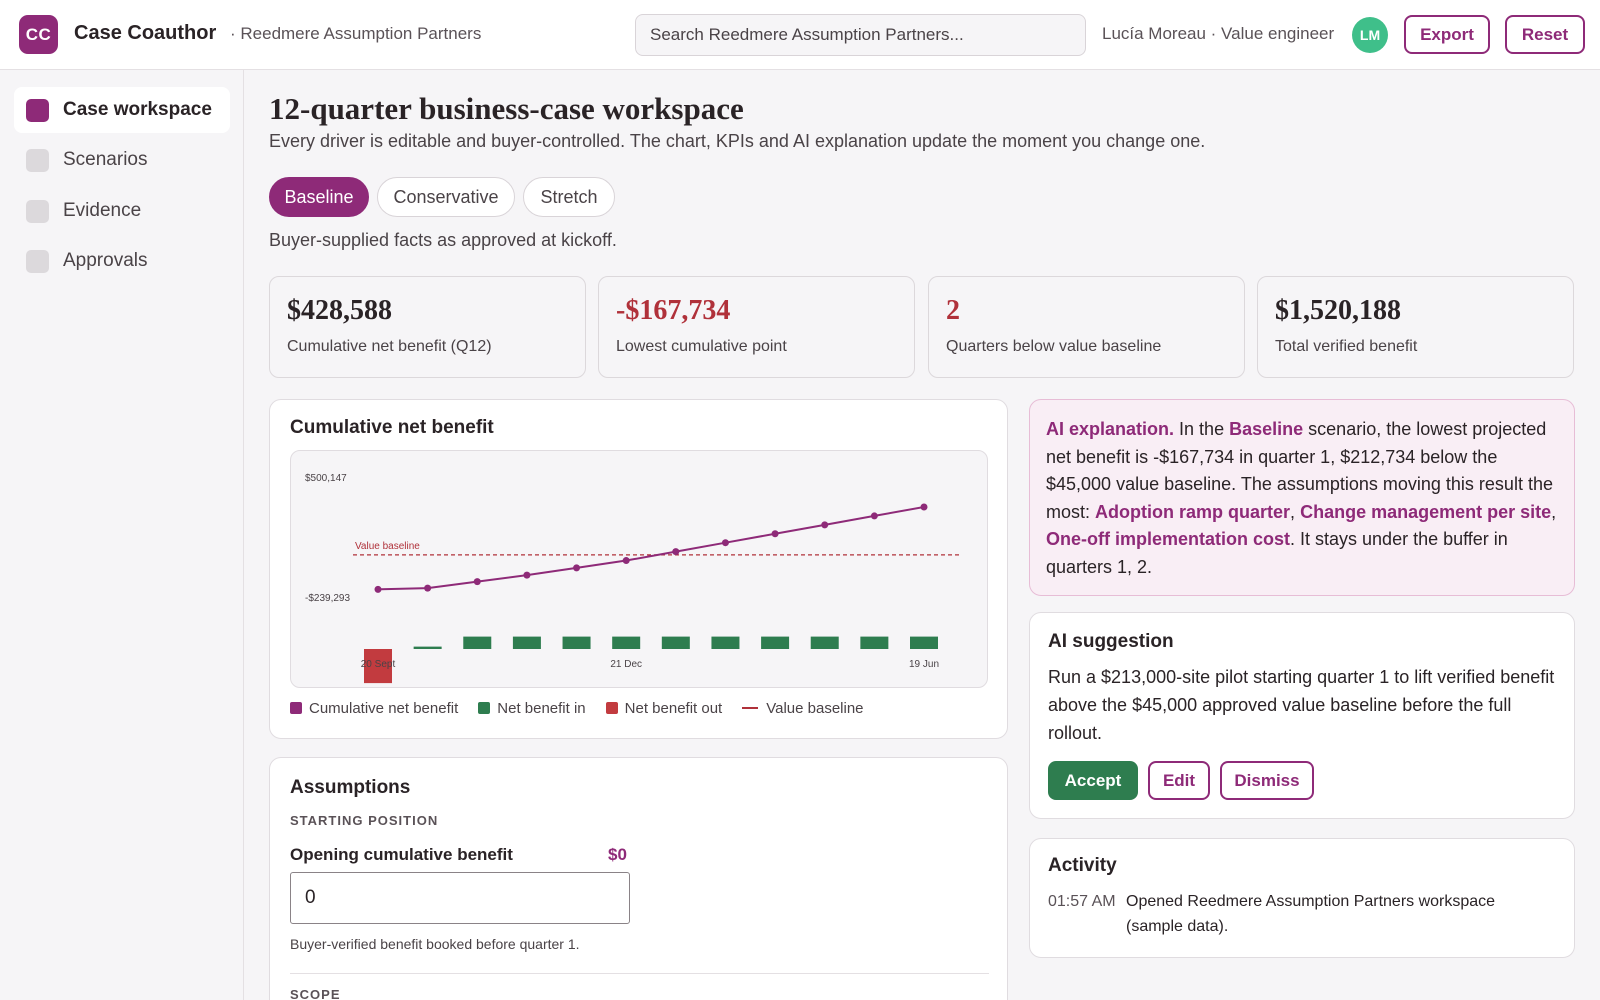 The height and width of the screenshot is (1000, 1600). I want to click on scenario-link: Baseline, so click(1266, 429).